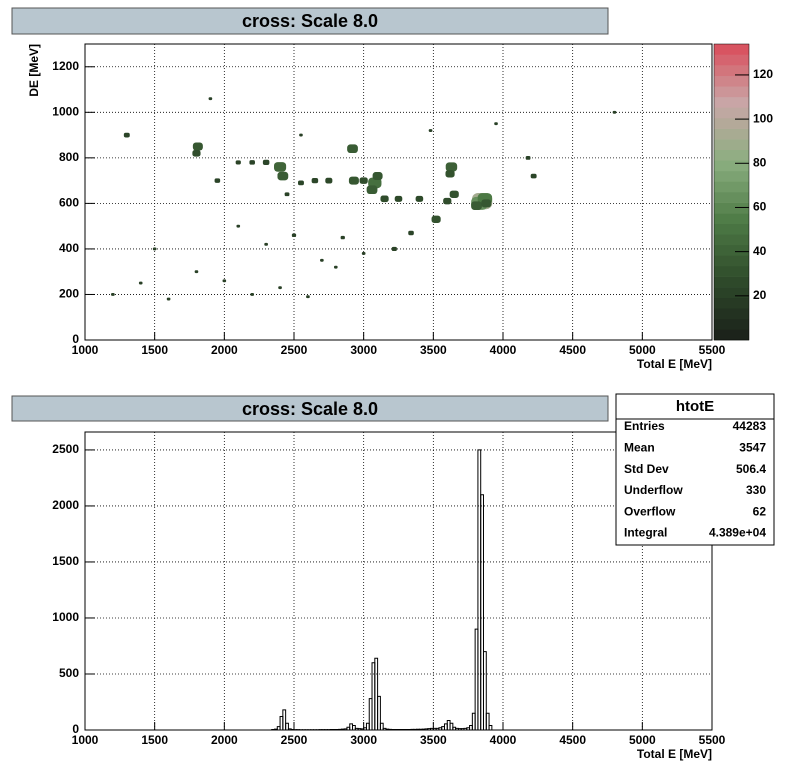 Image resolution: width=798 pixels, height=775 pixels. What do you see at coordinates (65, 449) in the screenshot?
I see `y-tick-label: 2500` at bounding box center [65, 449].